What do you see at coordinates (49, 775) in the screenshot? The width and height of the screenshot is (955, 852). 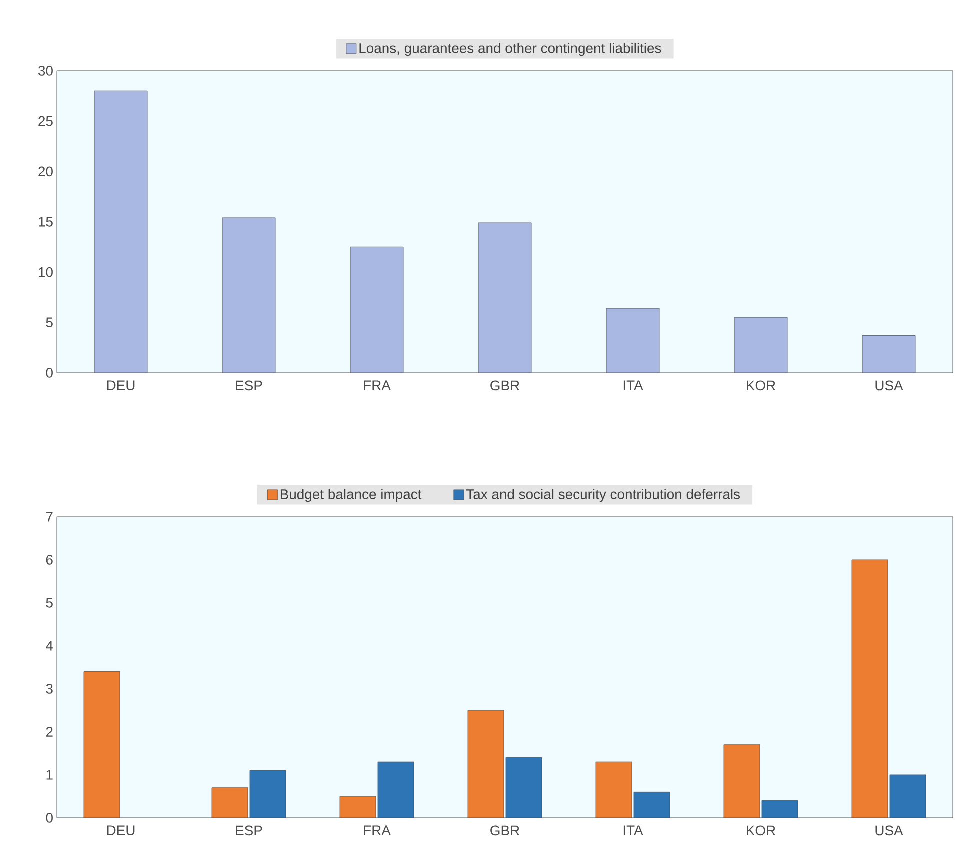 I see `y-tick-label: 1` at bounding box center [49, 775].